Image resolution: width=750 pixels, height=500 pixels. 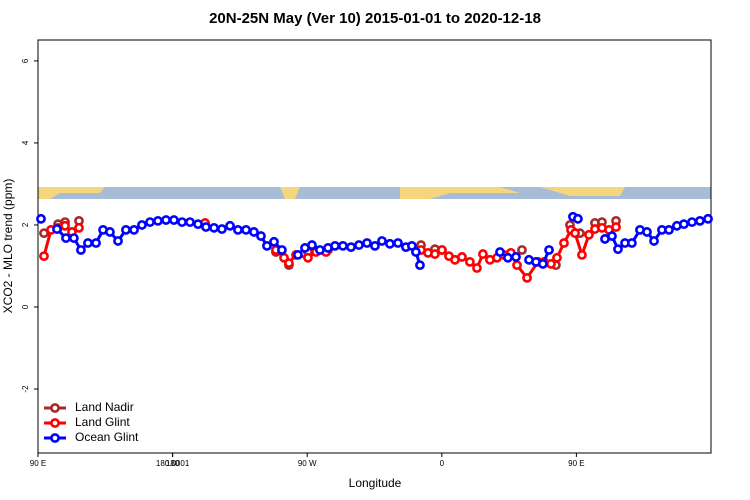 What do you see at coordinates (25, 60) in the screenshot?
I see `y-tick-label: 6` at bounding box center [25, 60].